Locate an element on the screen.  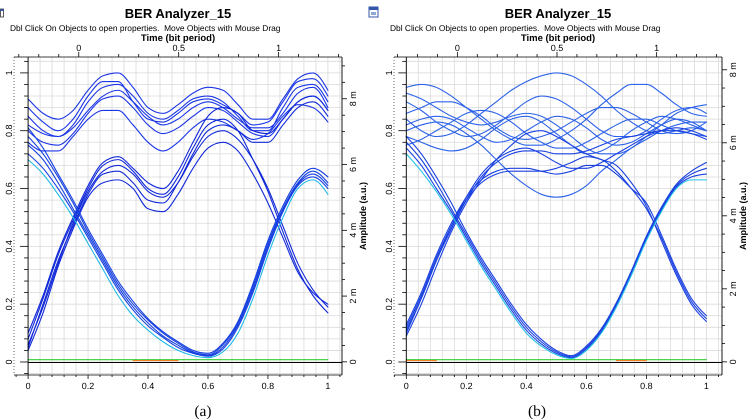
text: (b) is located at coordinates (537, 411).